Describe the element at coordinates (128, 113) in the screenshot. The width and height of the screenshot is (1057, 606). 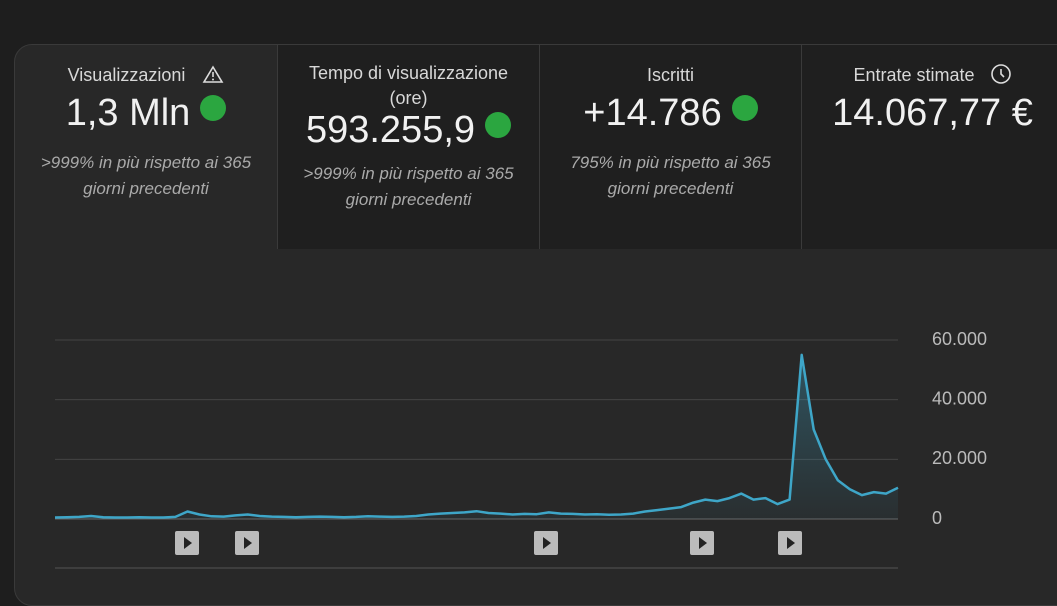
I see `tab-value: 1,3 Mln` at that location.